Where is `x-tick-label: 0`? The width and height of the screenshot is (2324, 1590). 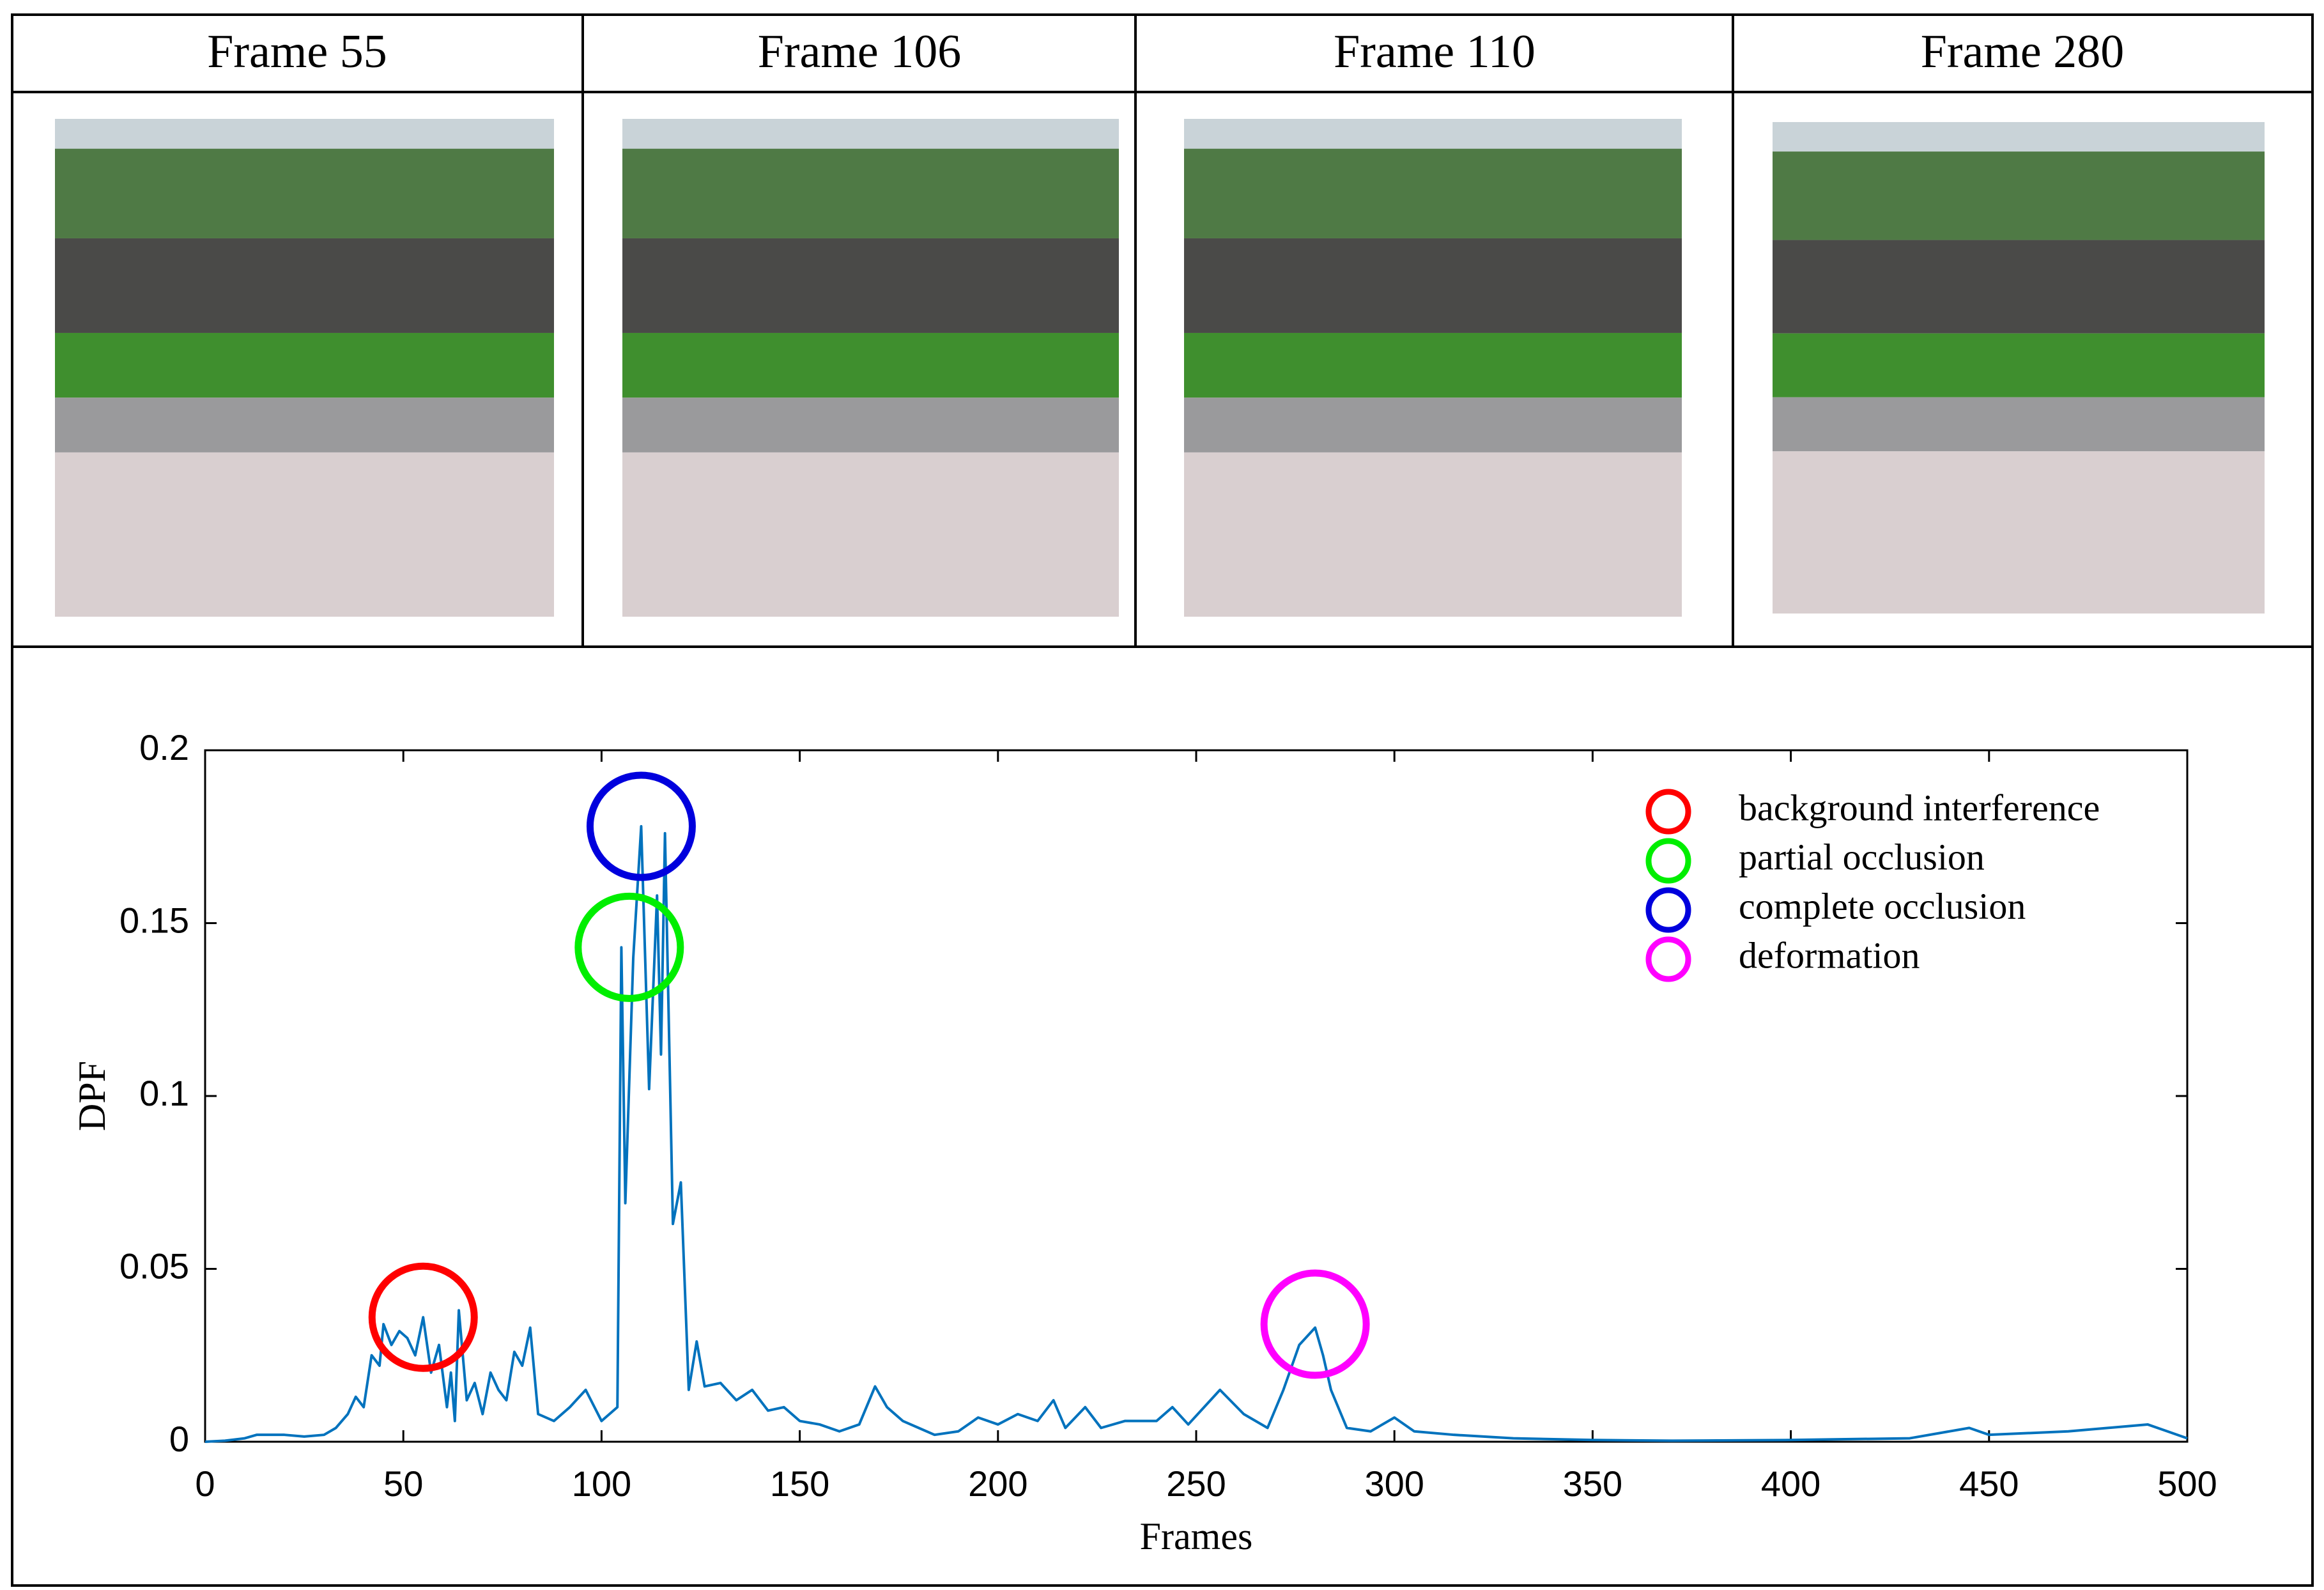 x-tick-label: 0 is located at coordinates (205, 1484).